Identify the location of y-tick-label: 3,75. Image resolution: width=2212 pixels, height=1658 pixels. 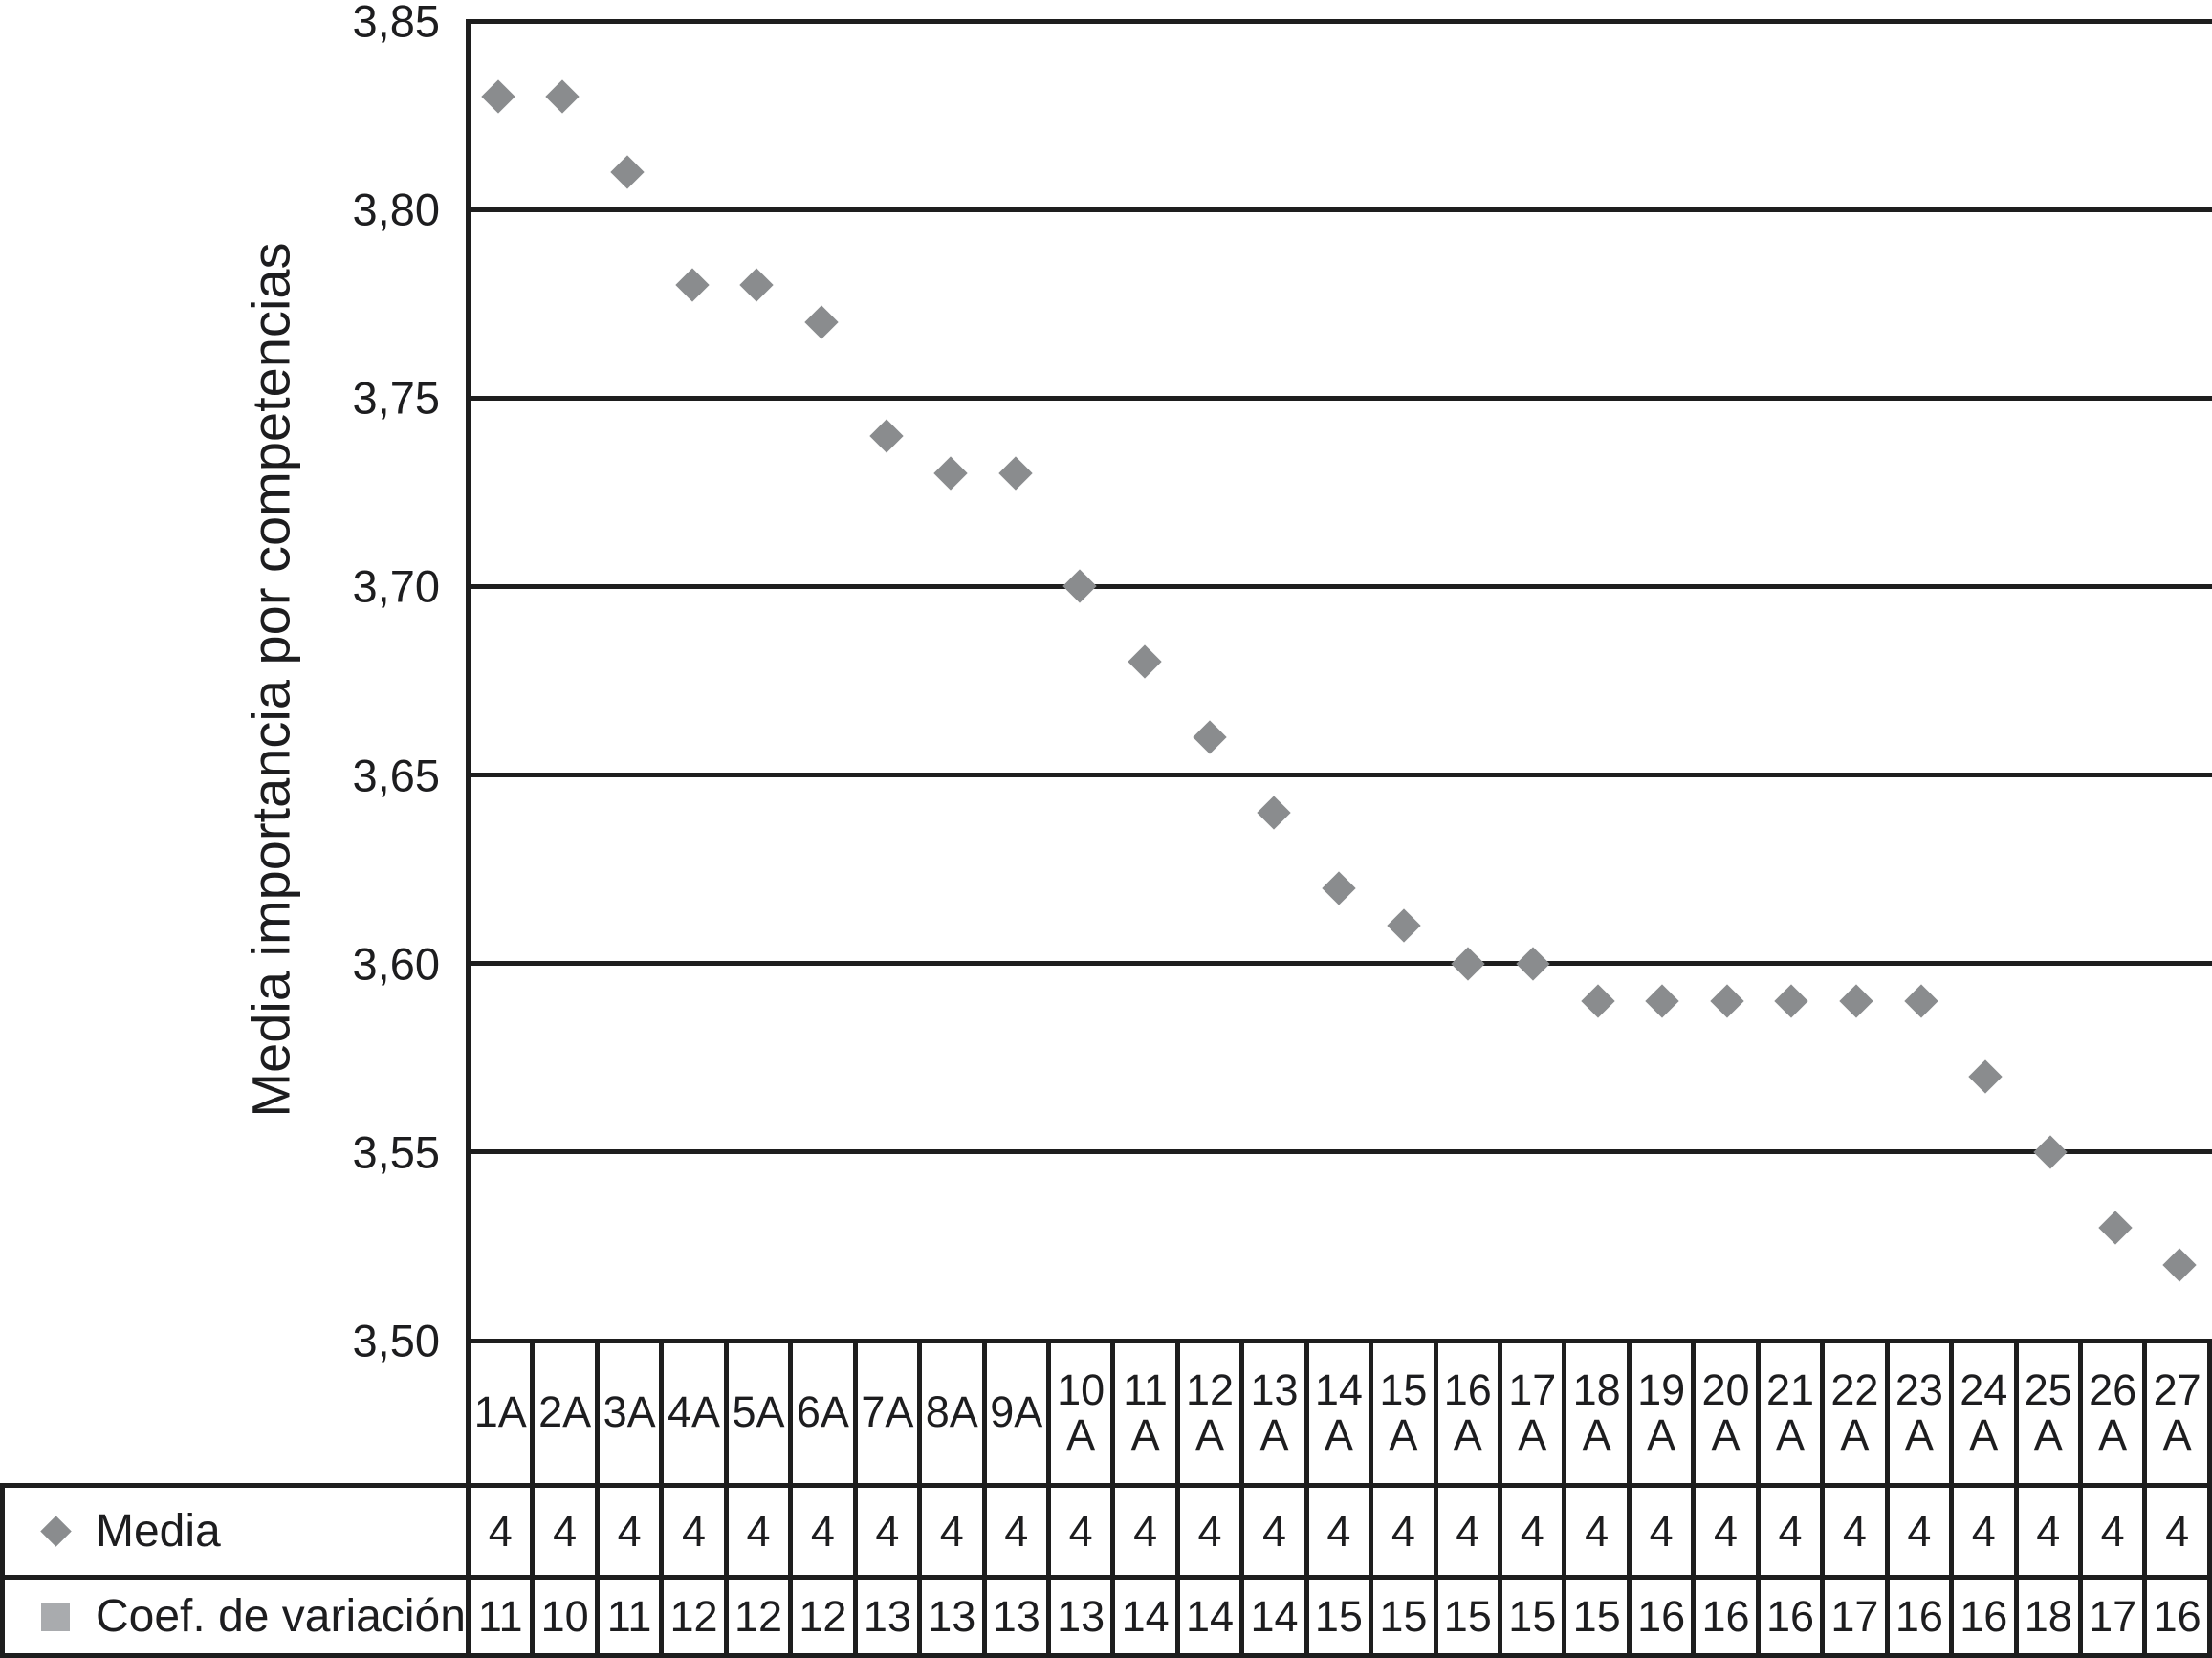
(396, 398).